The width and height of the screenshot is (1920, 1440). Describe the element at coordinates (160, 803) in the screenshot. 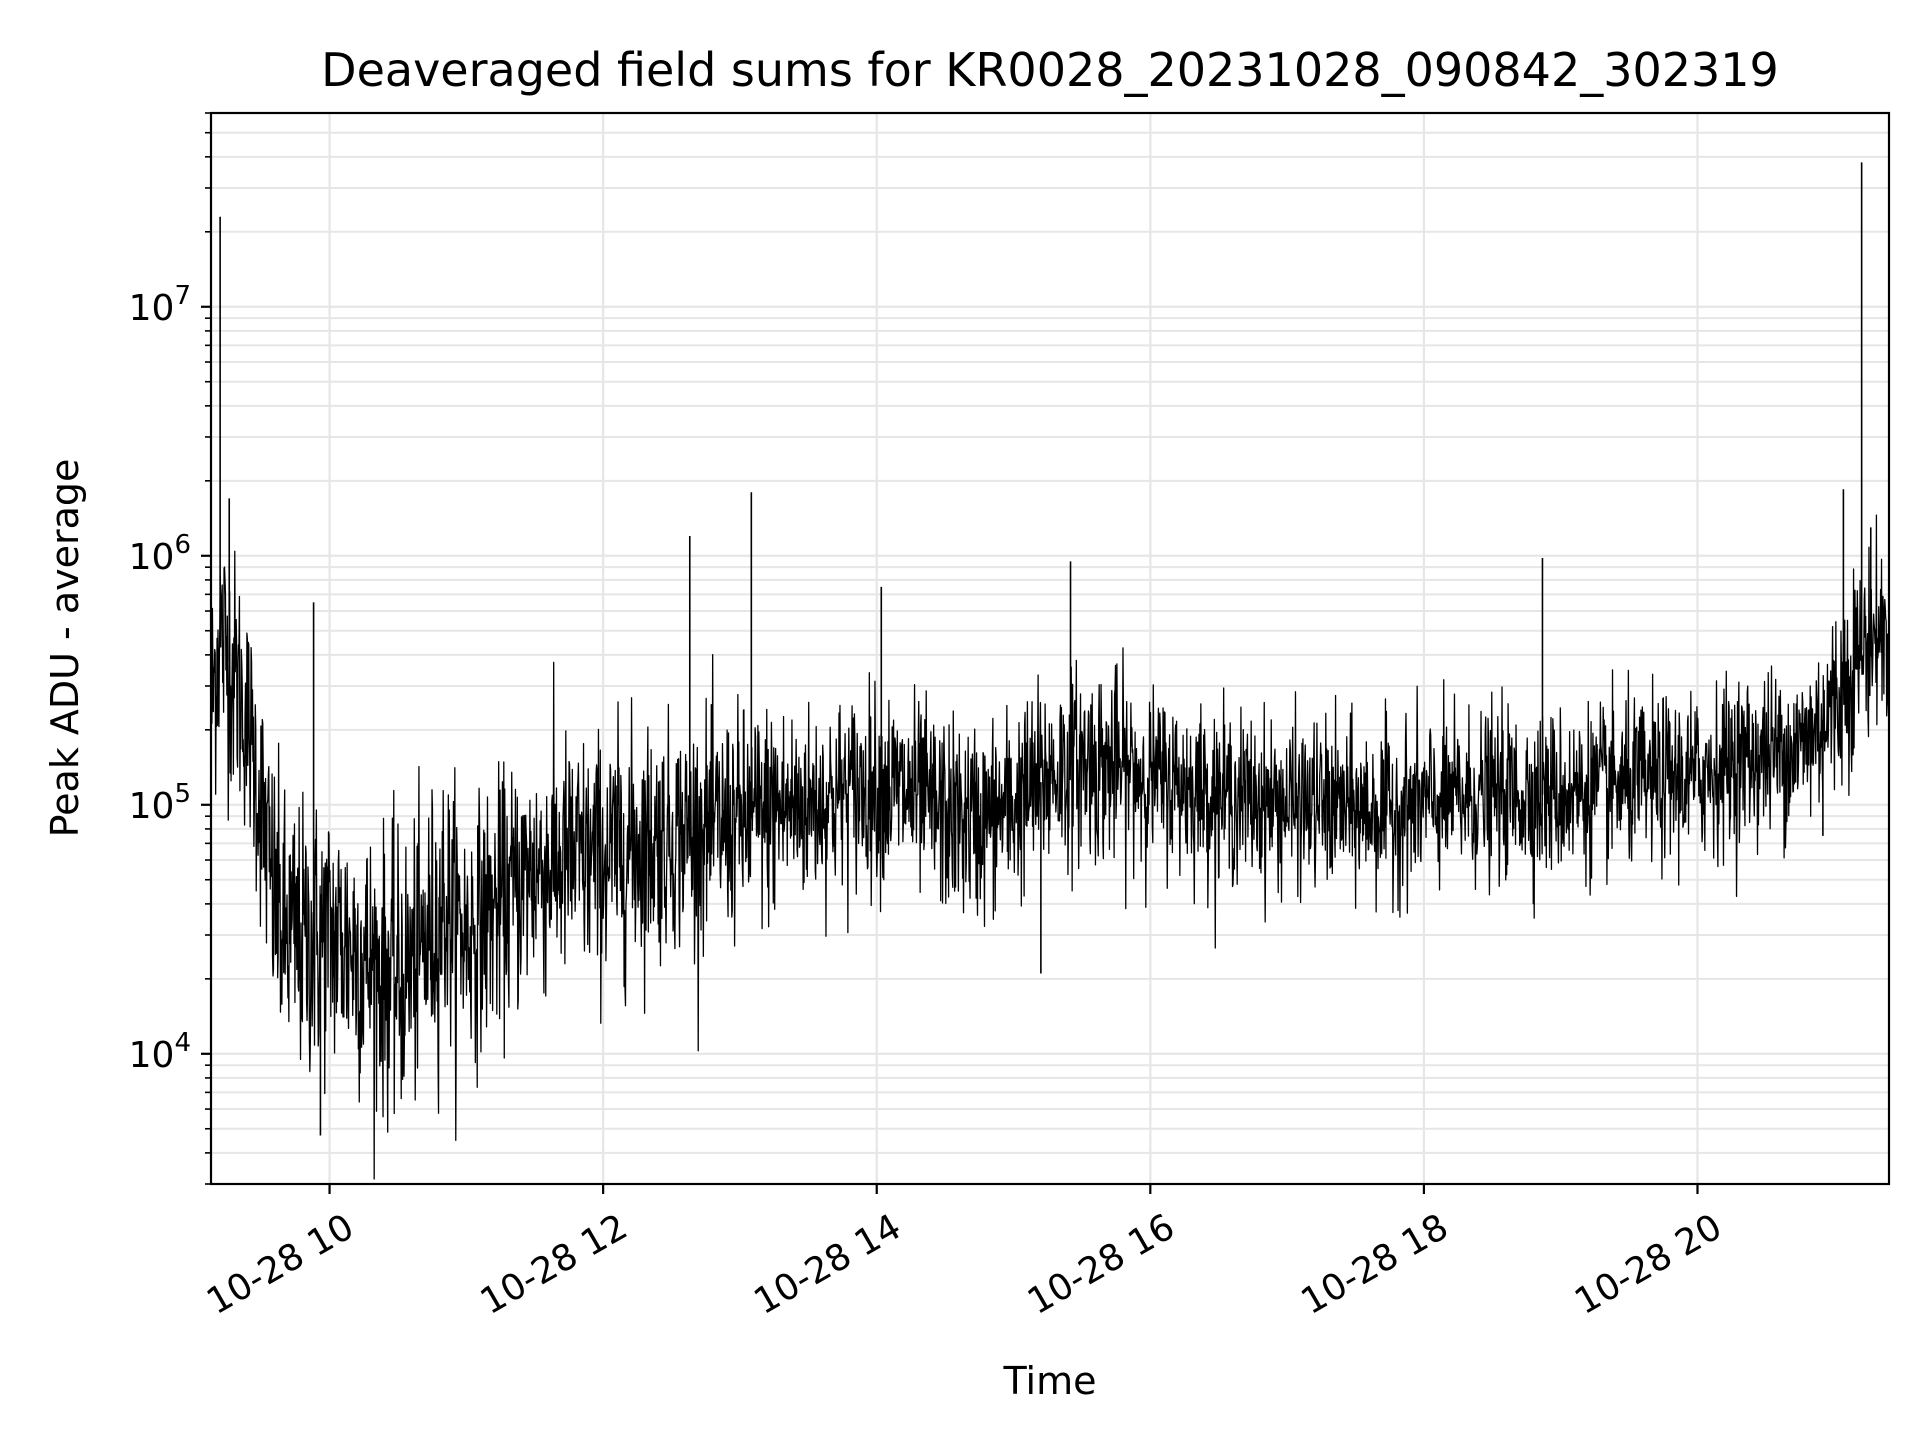

I see `y-tick-label: 10⁵` at that location.